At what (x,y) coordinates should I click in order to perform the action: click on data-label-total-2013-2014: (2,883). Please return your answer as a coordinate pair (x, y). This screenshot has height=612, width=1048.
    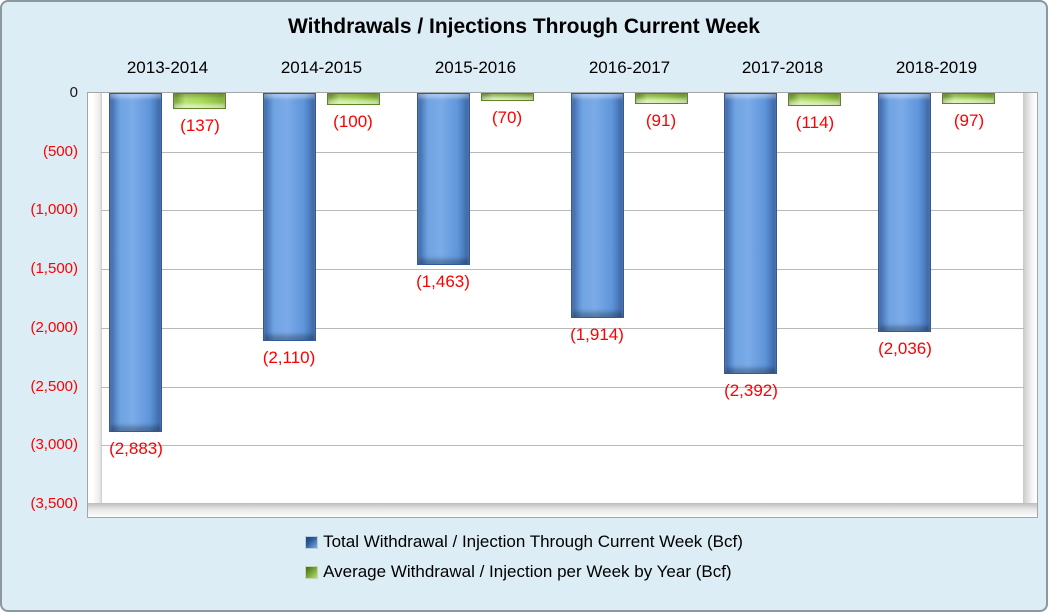
    Looking at the image, I should click on (136, 448).